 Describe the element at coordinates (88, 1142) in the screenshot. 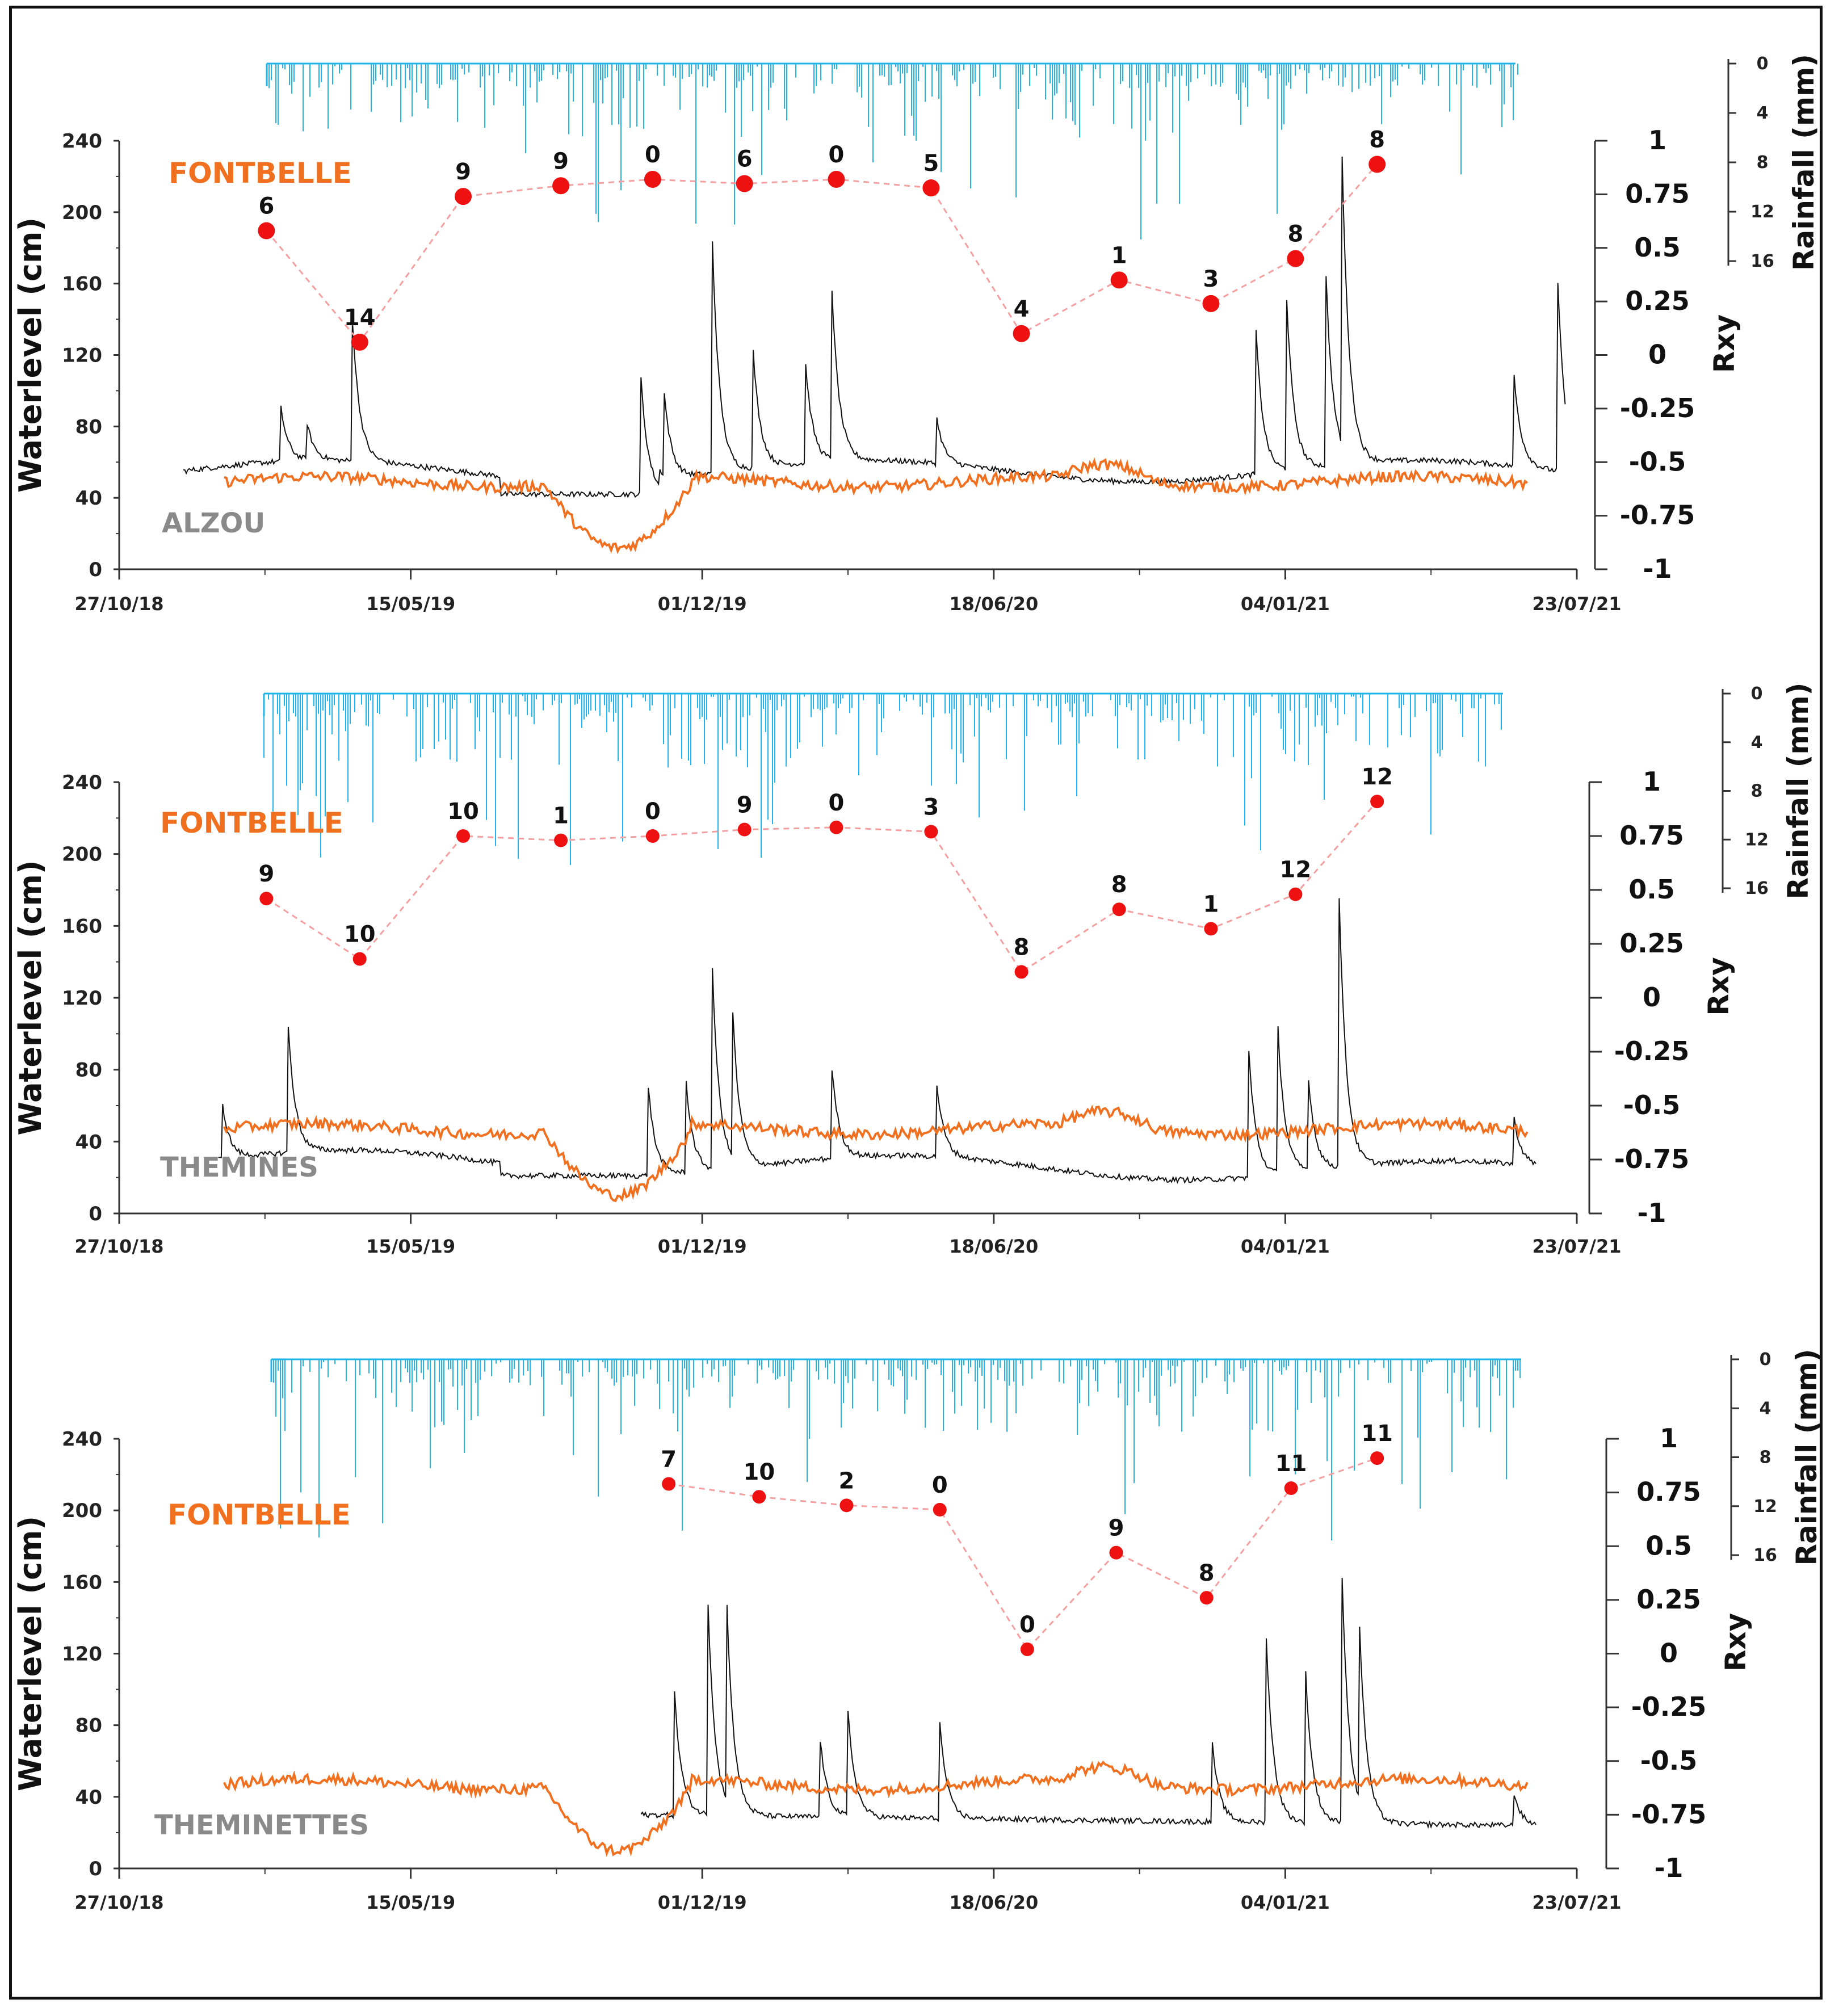

I see `waterlevel-tick-label: 40` at that location.